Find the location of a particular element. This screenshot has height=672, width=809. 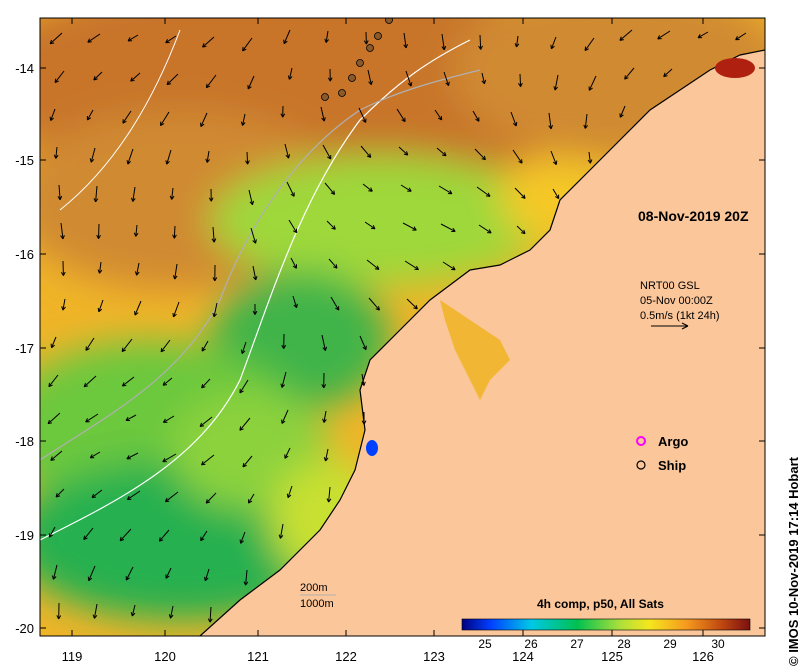

current-info: NRT00 GSL 05-Nov 00:00Z 0.5m/s (1kt 24h) is located at coordinates (679, 305).